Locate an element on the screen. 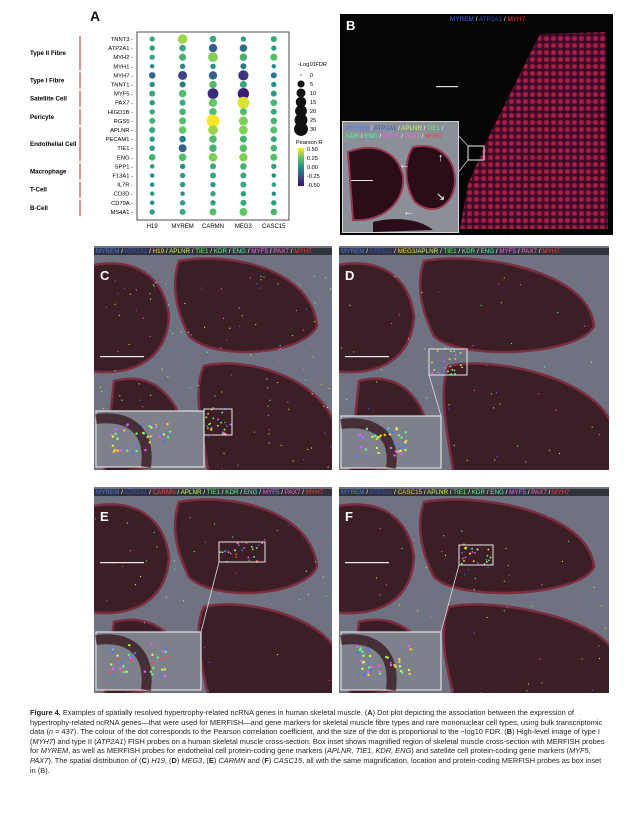  panel-d-letter: D is located at coordinates (350, 275).